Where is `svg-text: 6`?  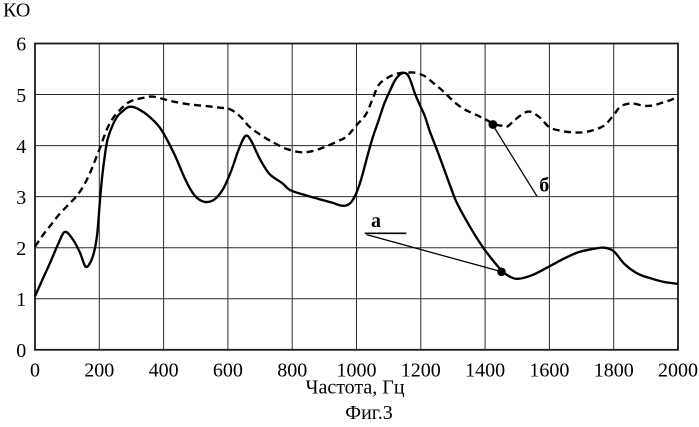
svg-text: 6 is located at coordinates (21, 45).